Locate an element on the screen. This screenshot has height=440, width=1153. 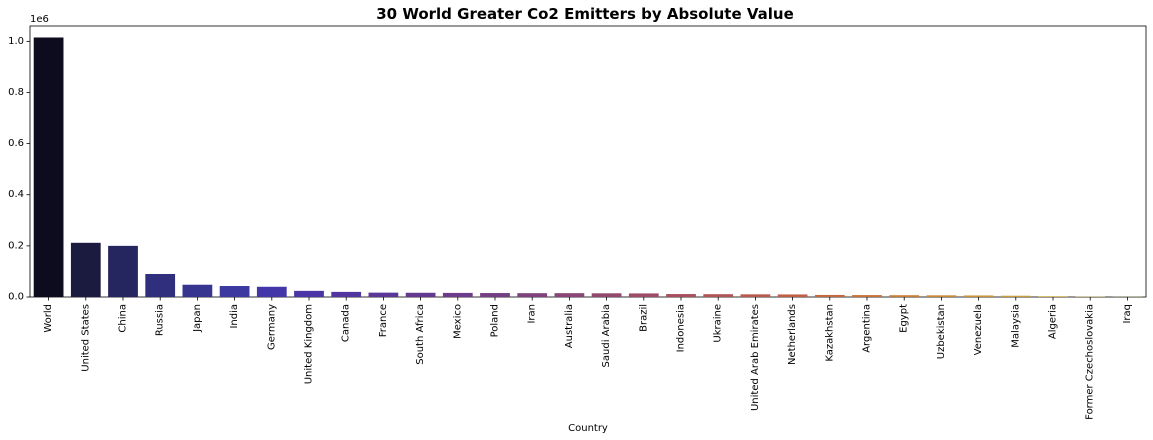
bar-germany is located at coordinates (271, 291).